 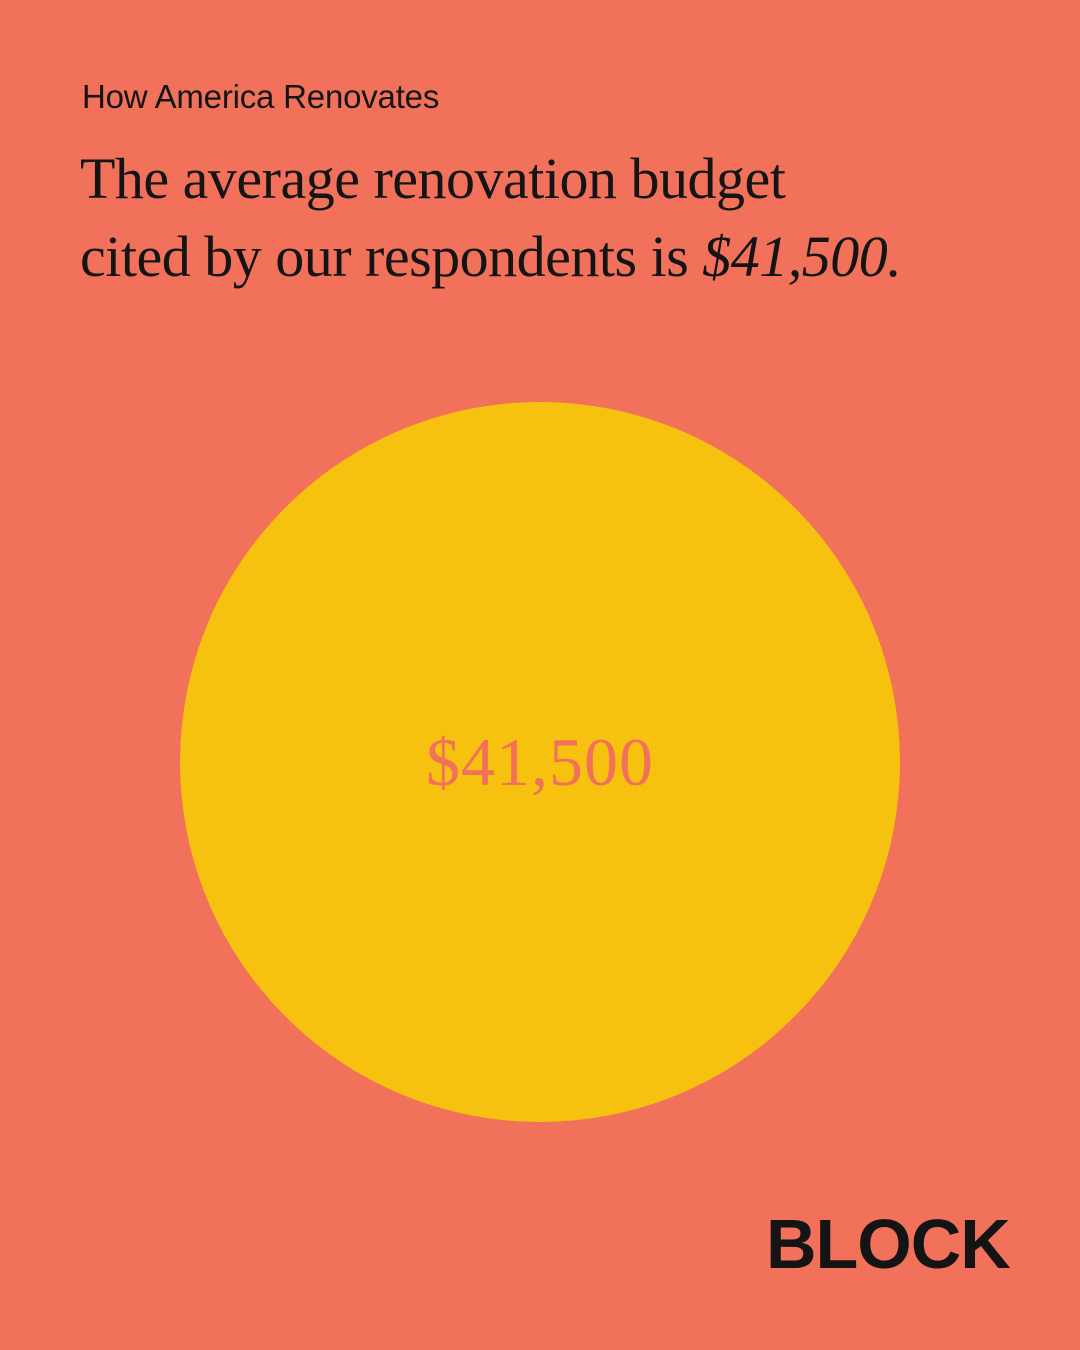 I want to click on kicker: How America Renovates, so click(x=261, y=96).